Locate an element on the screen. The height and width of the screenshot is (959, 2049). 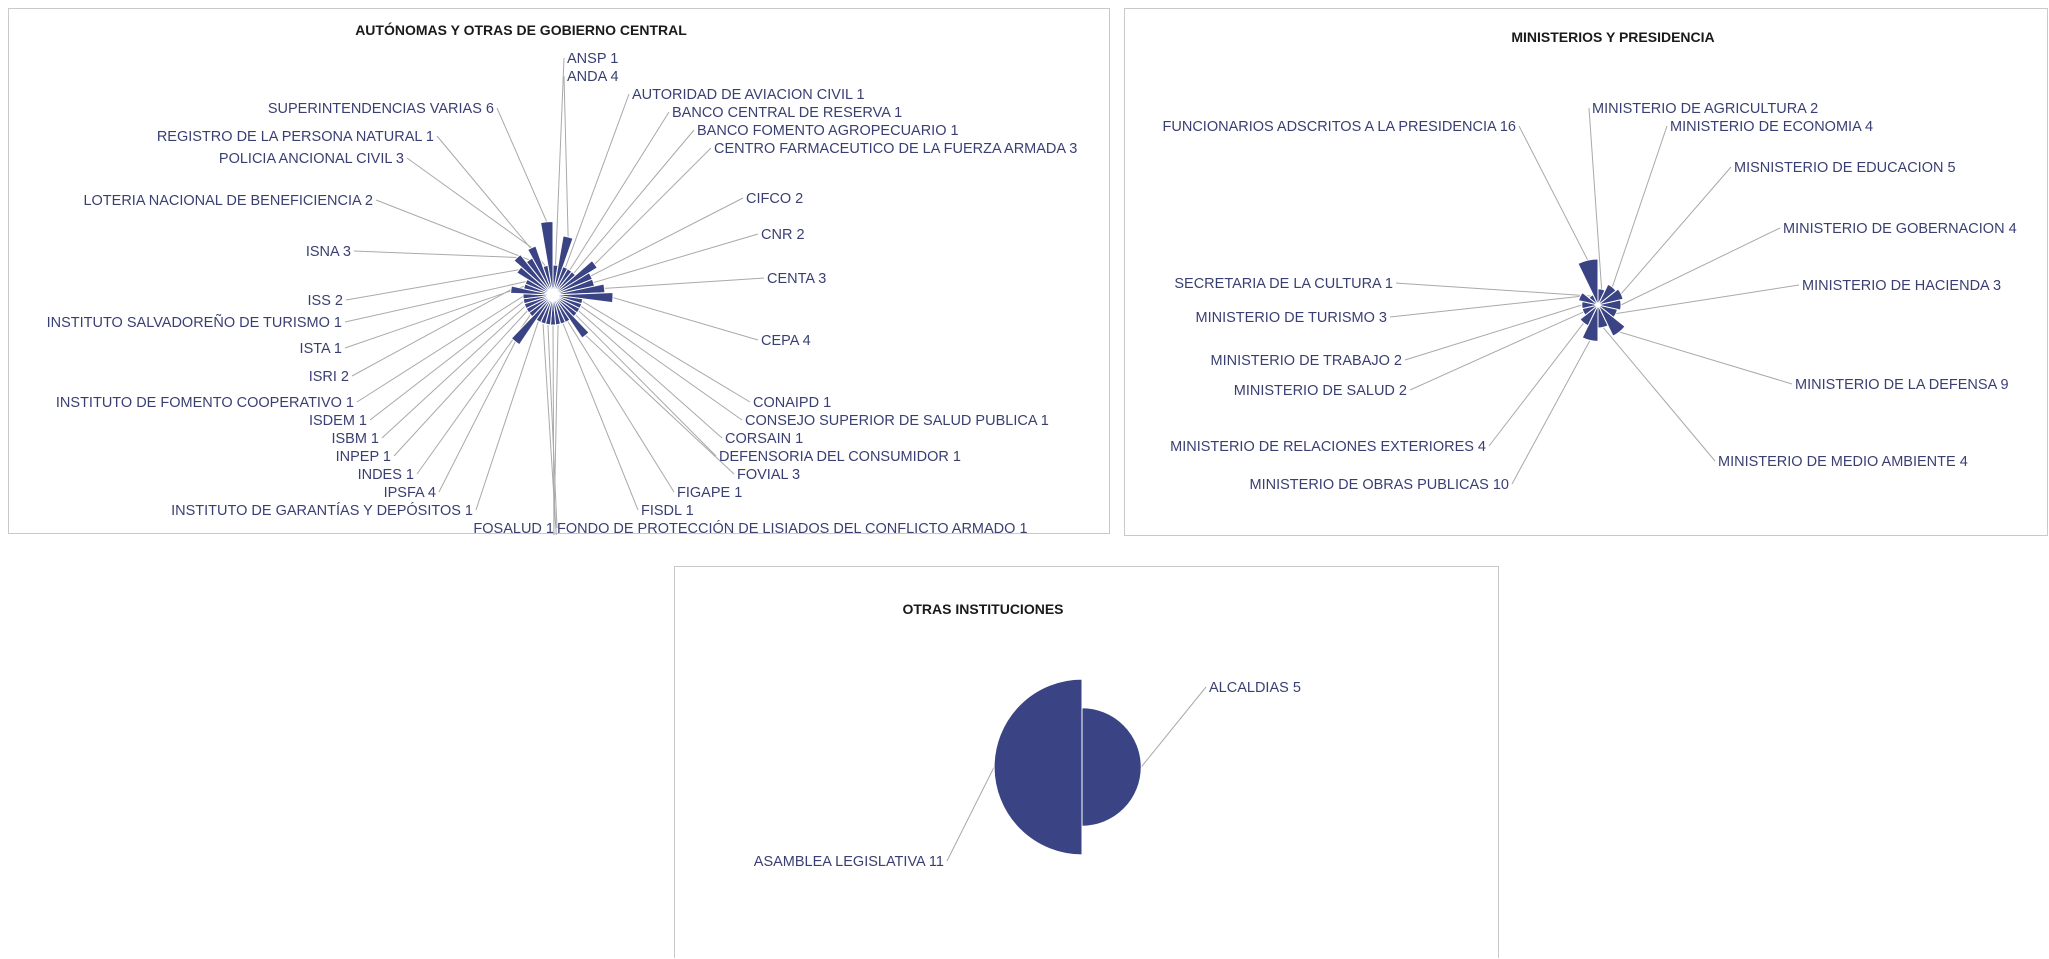
wedge-label: CNR 2 is located at coordinates (783, 235).